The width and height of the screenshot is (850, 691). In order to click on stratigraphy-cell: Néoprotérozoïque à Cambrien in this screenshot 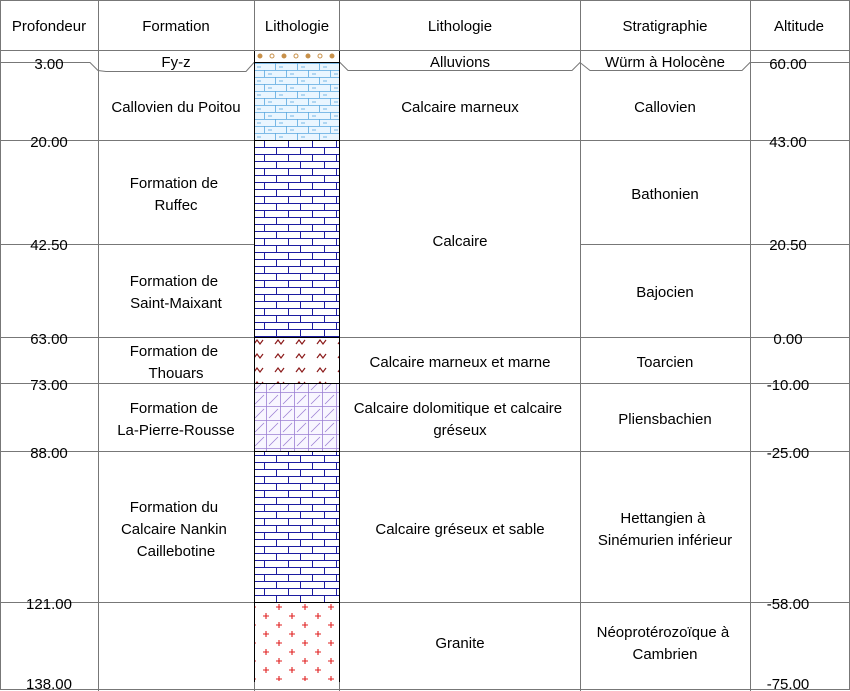, I will do `click(665, 643)`.